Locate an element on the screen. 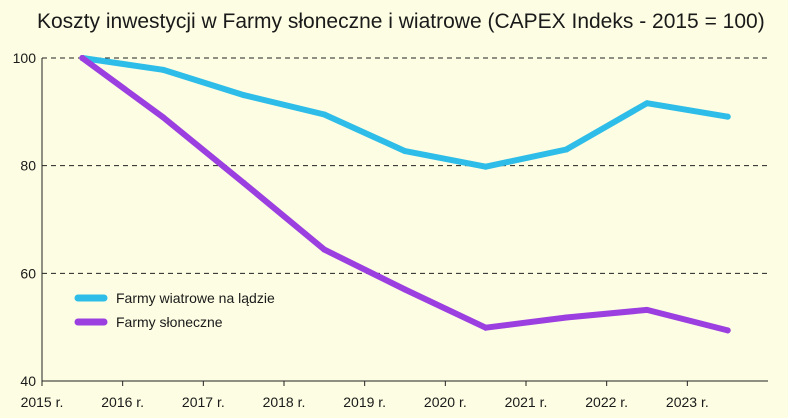 This screenshot has width=788, height=418. legend: Farmy wiatrowe na lądzie Farmy słoneczne is located at coordinates (174, 310).